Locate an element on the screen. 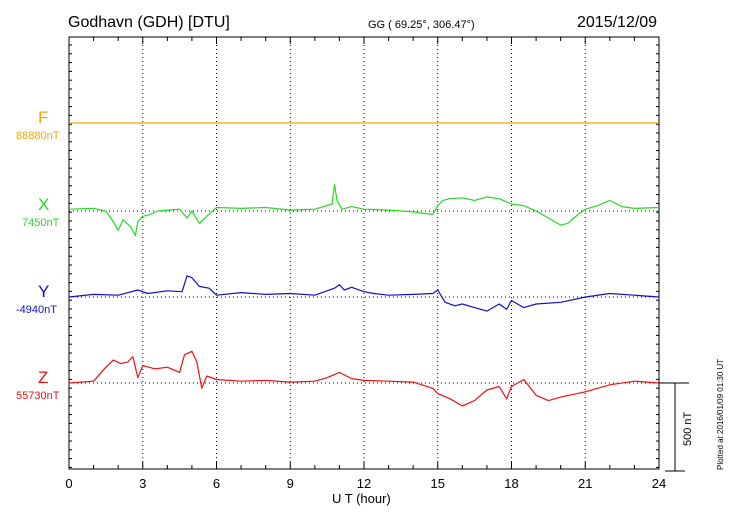  x-axis-label: U T (hour) is located at coordinates (361, 498).